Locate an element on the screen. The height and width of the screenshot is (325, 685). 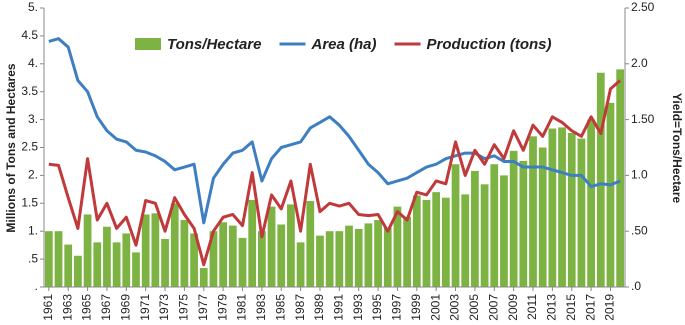
x-tick-label: 1991 is located at coordinates (339, 307).